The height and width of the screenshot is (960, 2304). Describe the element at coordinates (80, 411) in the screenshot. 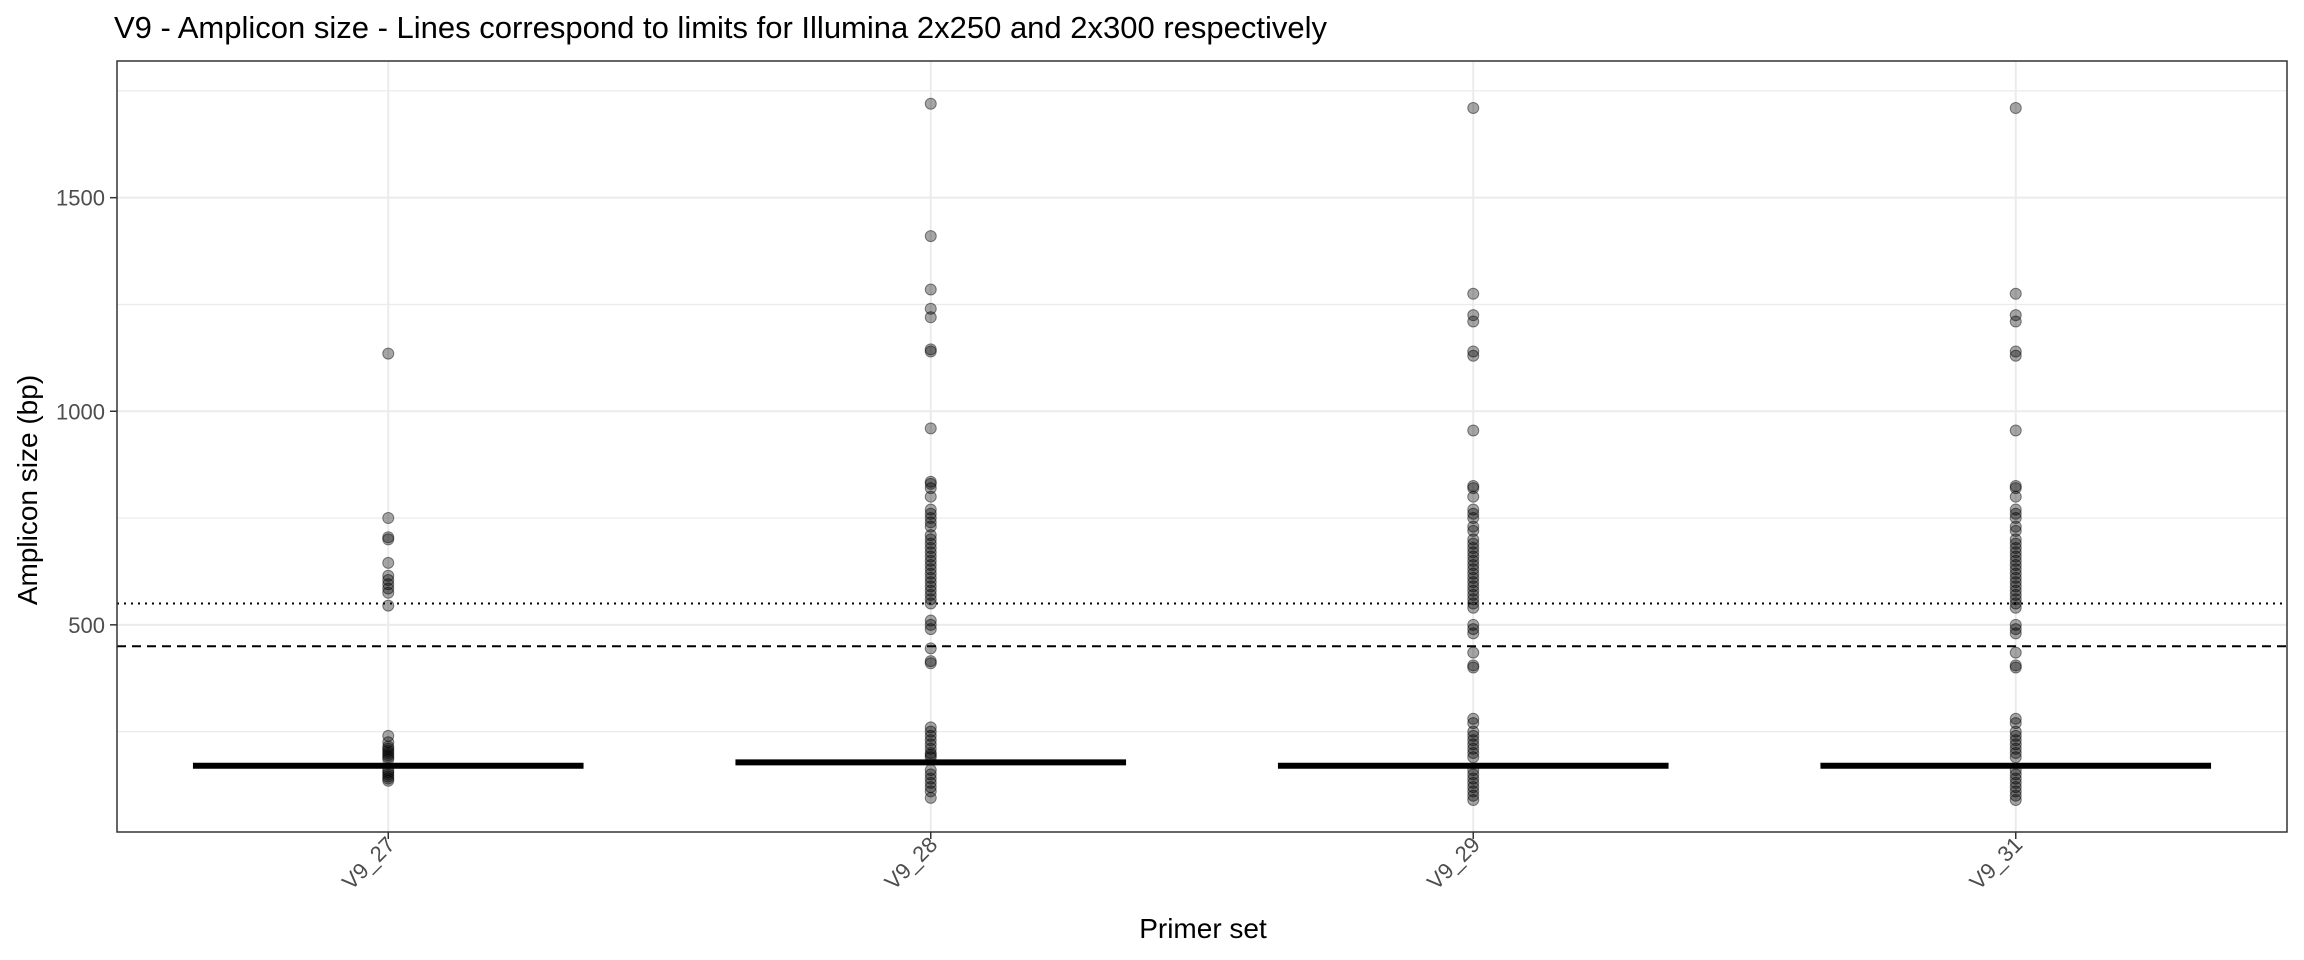

I see `y-tick-label: 1000` at that location.